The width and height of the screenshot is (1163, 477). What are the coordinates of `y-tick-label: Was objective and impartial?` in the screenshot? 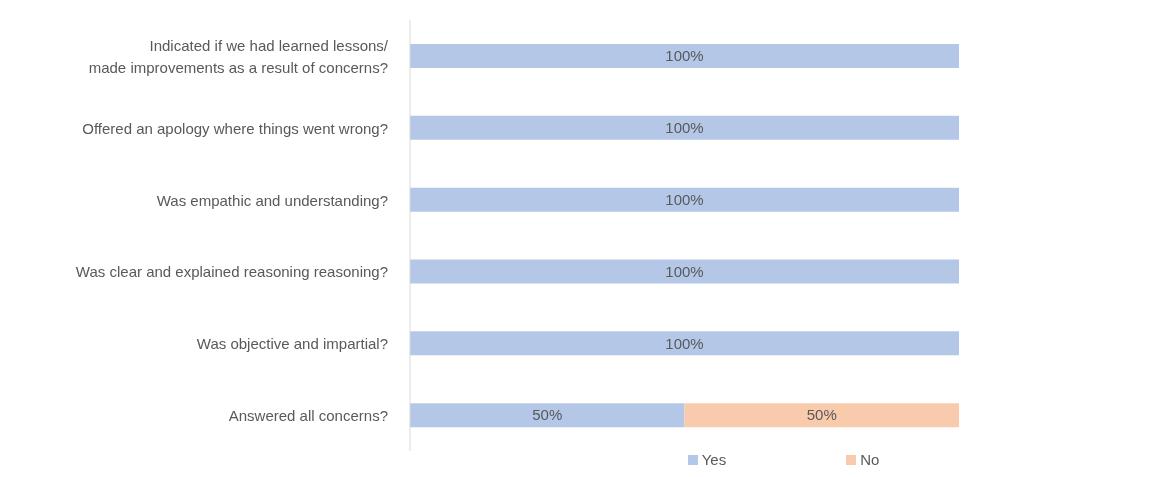 It's located at (292, 343).